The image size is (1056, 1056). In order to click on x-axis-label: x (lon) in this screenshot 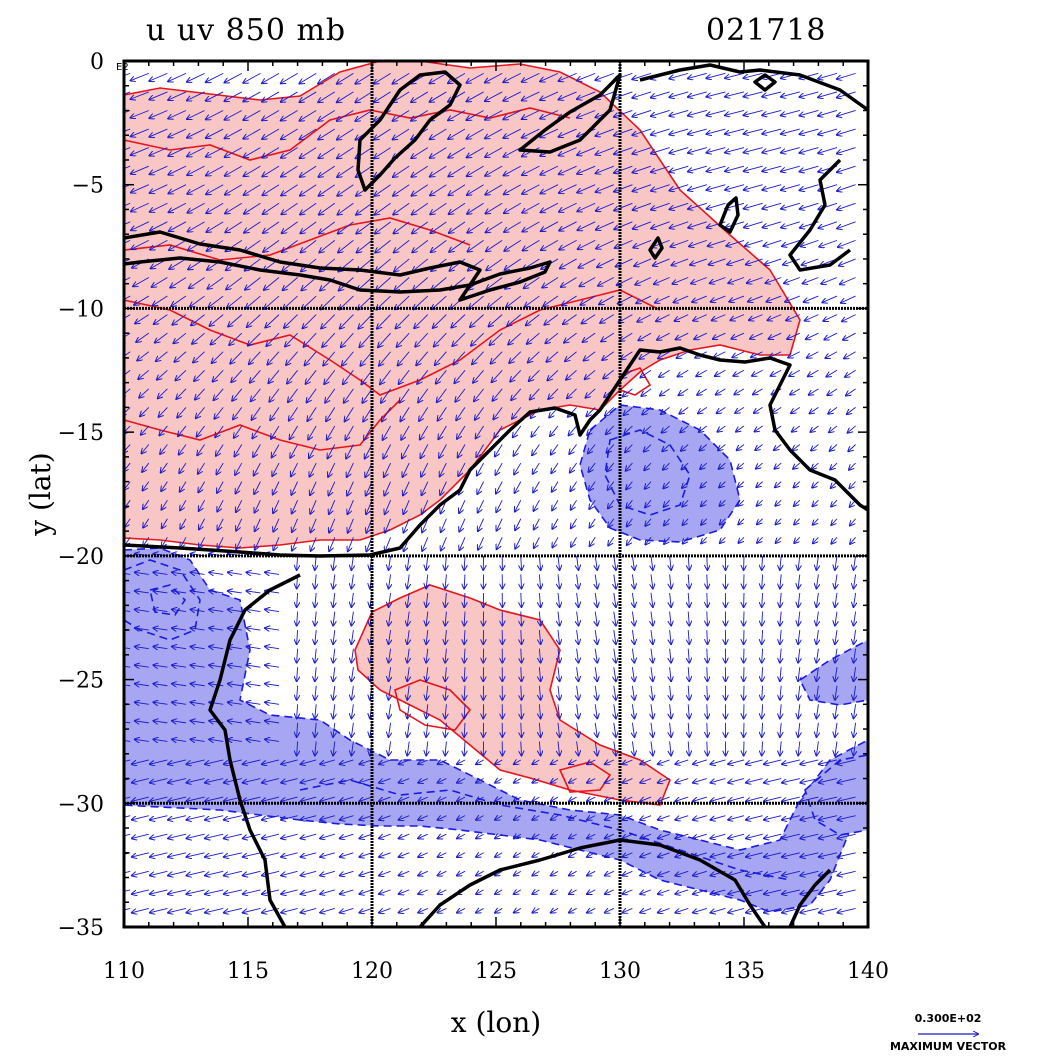, I will do `click(496, 1022)`.